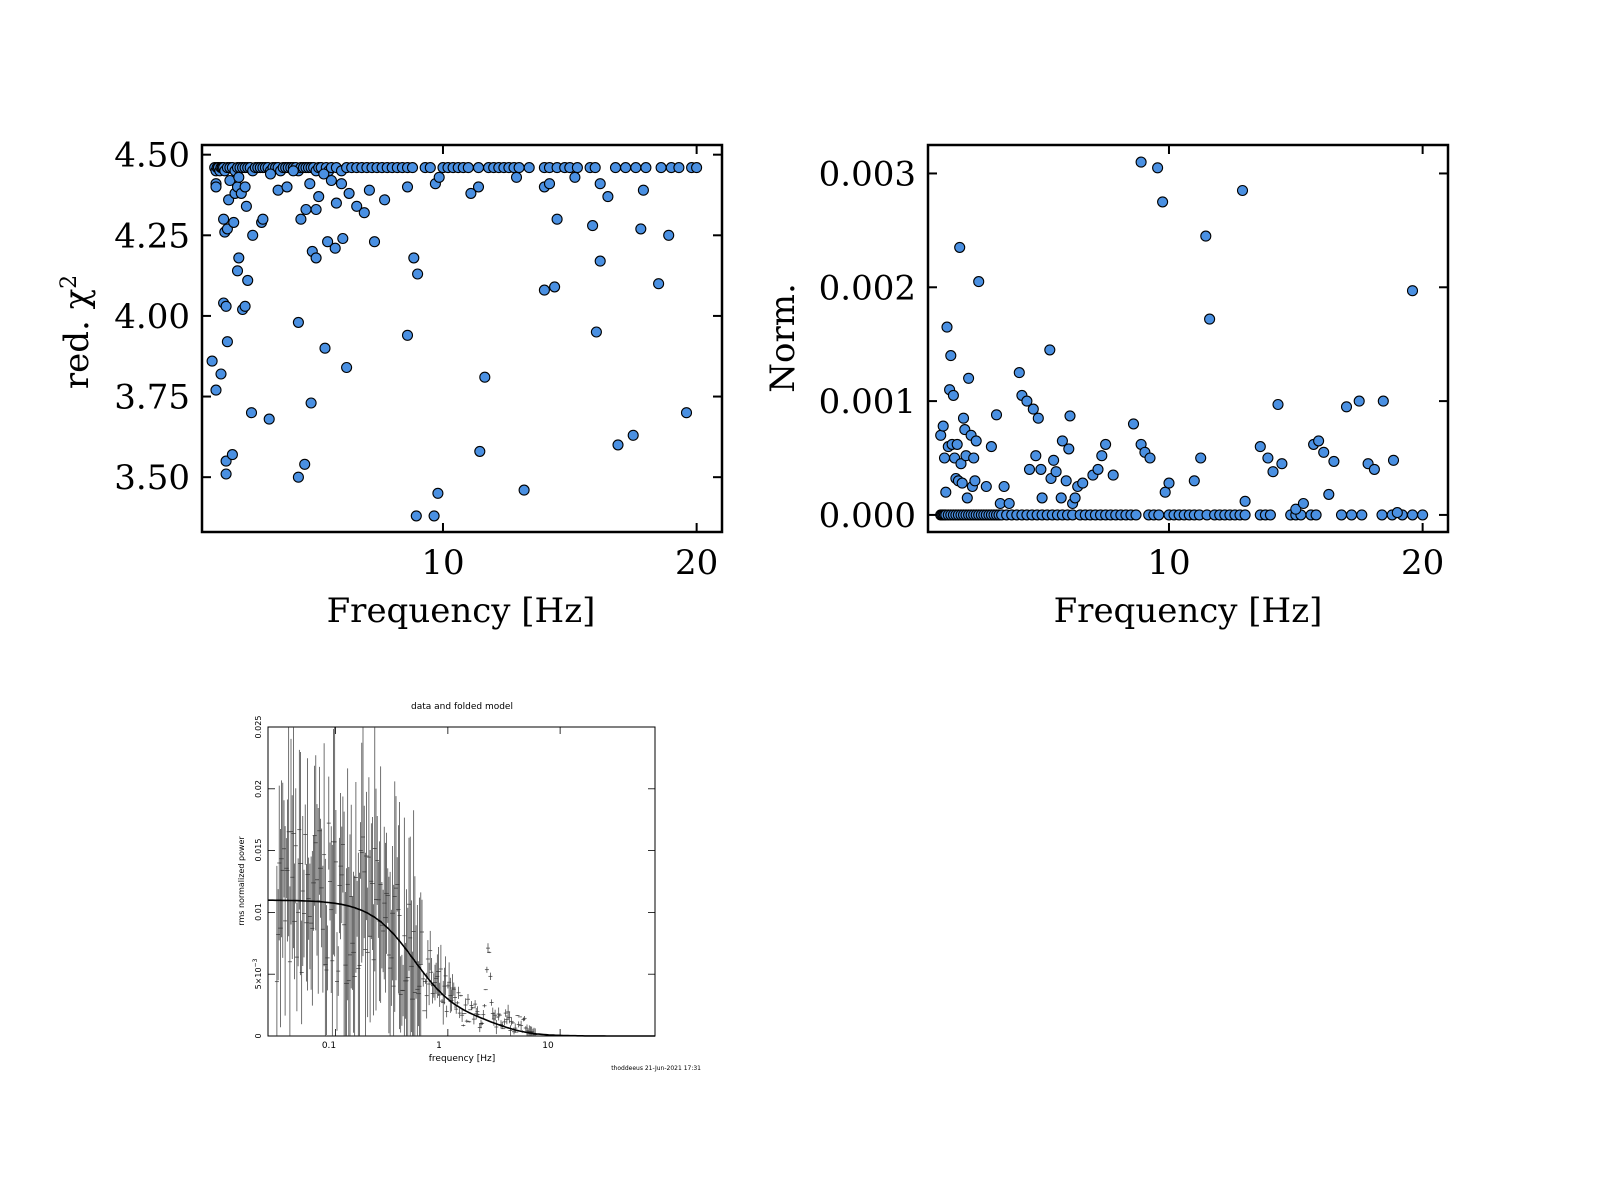 The height and width of the screenshot is (1200, 1600). Describe the element at coordinates (257, 973) in the screenshot. I see `inset-ytick-label-5e-3: 5×10−3` at that location.